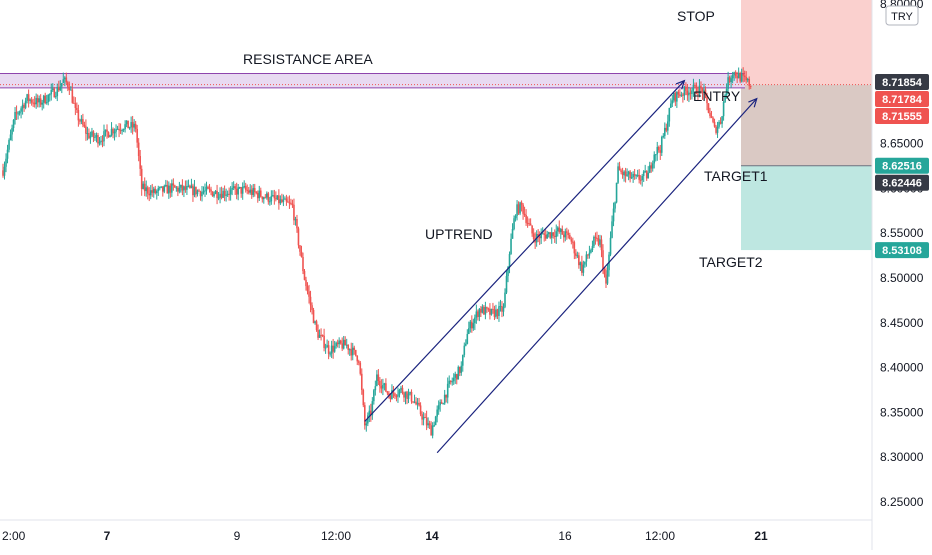  Describe the element at coordinates (902, 502) in the screenshot. I see `price-tick-label: 8.25000` at that location.